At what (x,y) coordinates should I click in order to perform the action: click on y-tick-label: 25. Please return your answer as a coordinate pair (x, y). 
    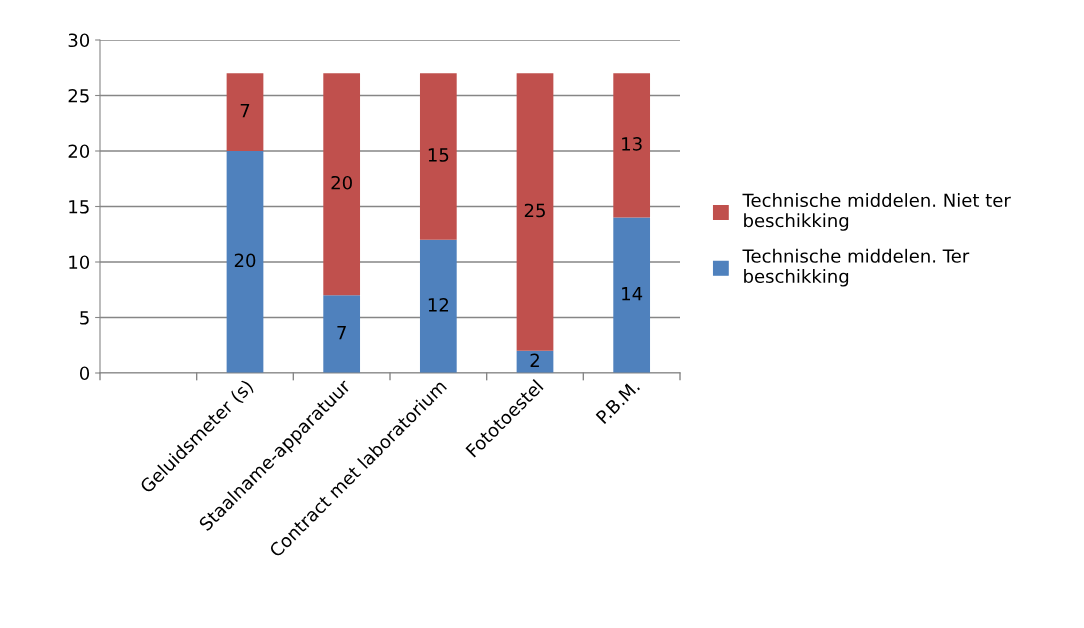
    Looking at the image, I should click on (78, 95).